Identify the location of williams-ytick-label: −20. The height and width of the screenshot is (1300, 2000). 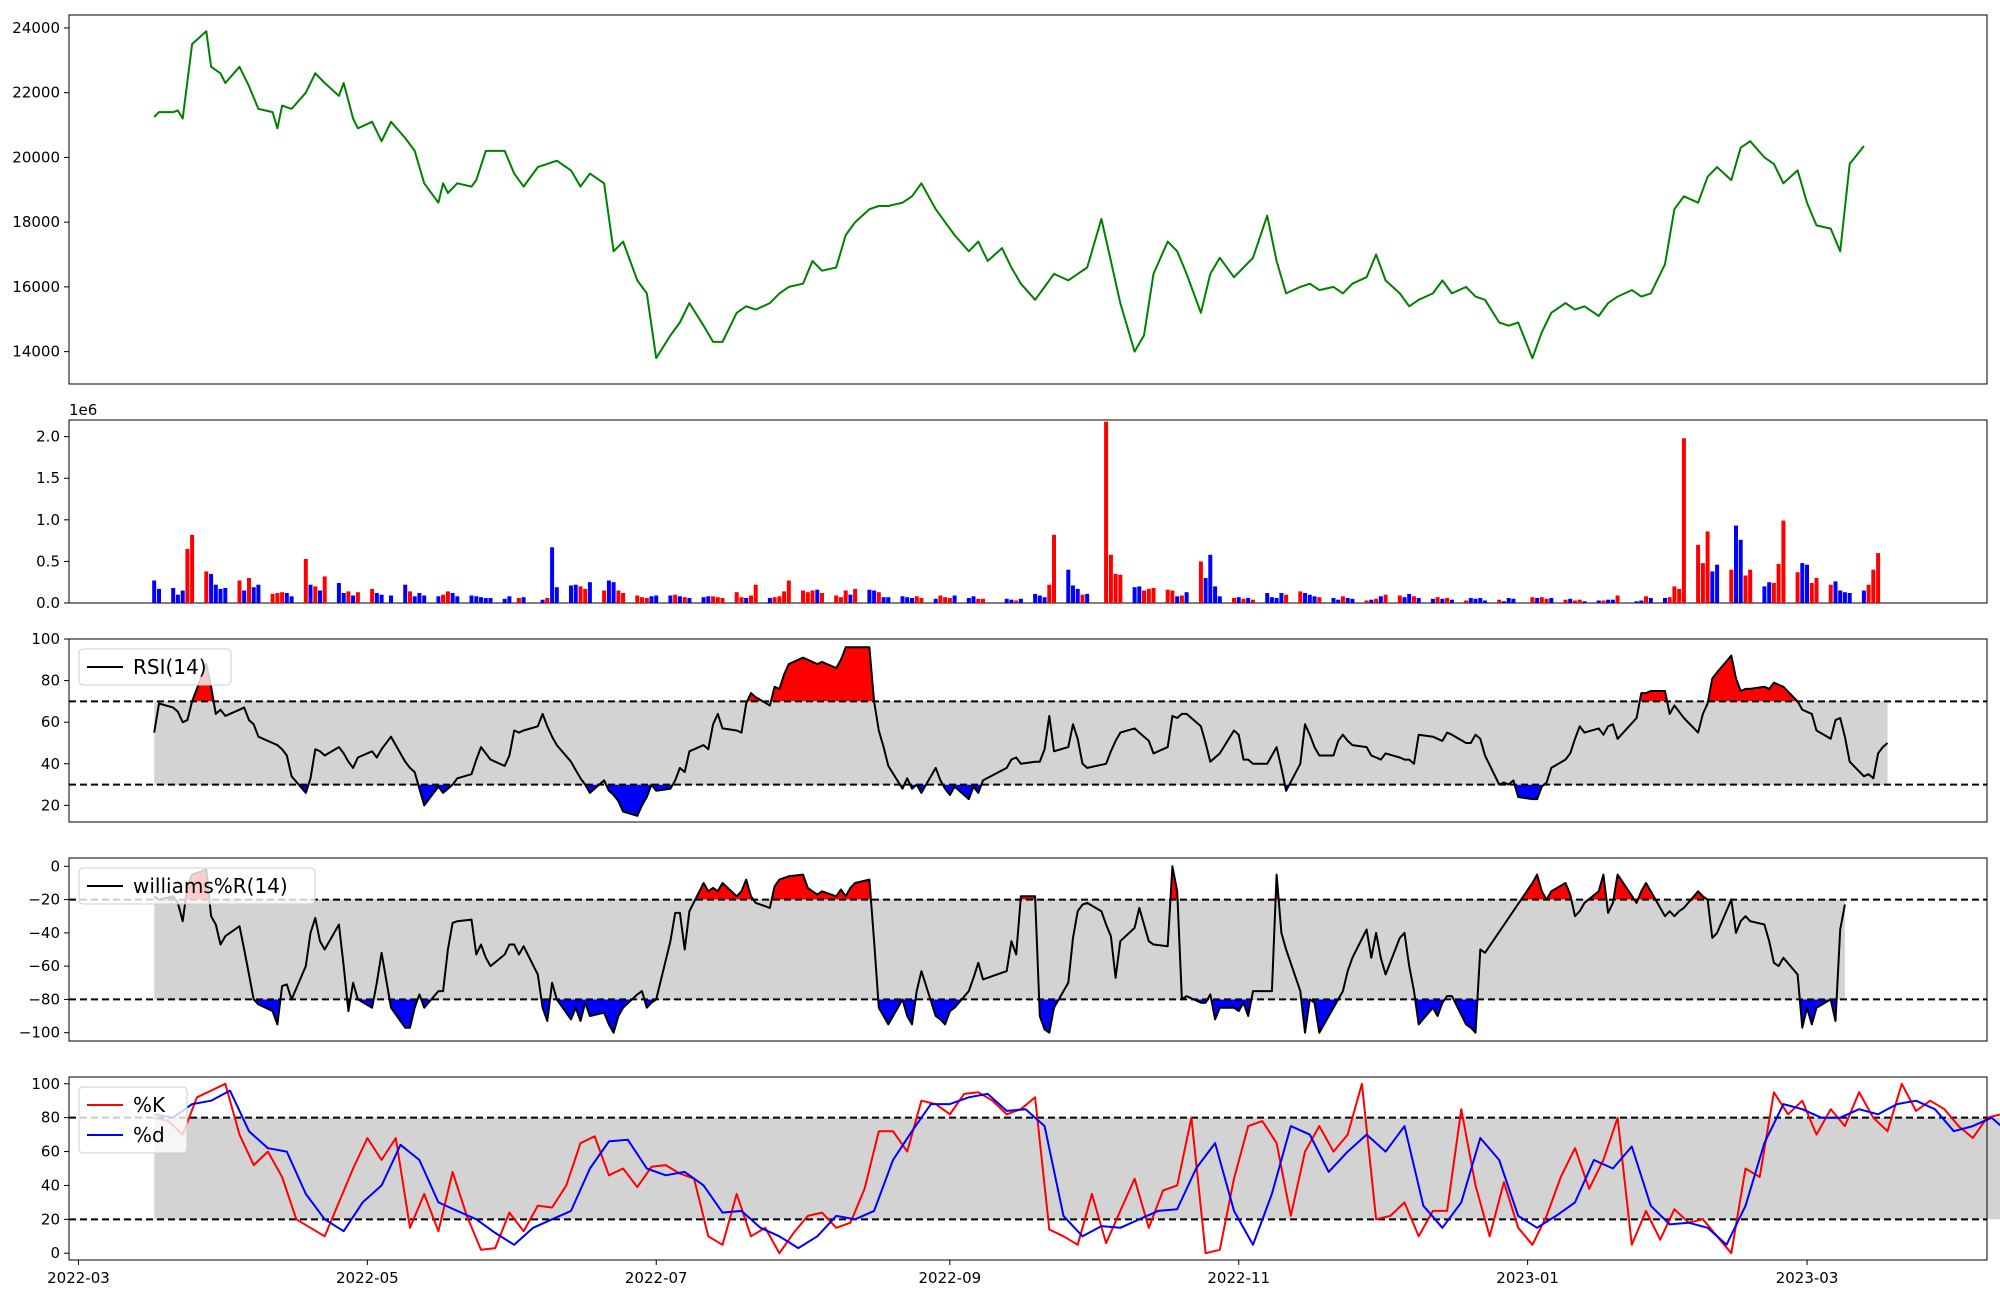
(44, 900).